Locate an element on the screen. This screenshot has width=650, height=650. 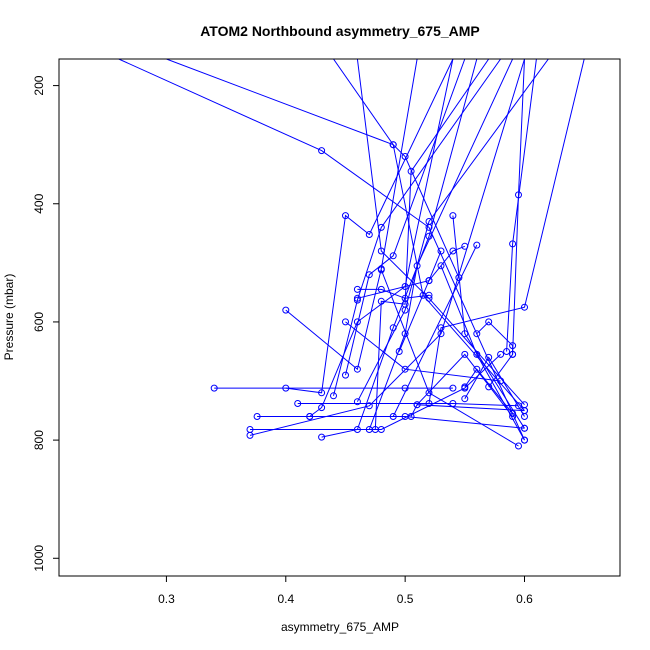
y-tick-label: 800 is located at coordinates (39, 440).